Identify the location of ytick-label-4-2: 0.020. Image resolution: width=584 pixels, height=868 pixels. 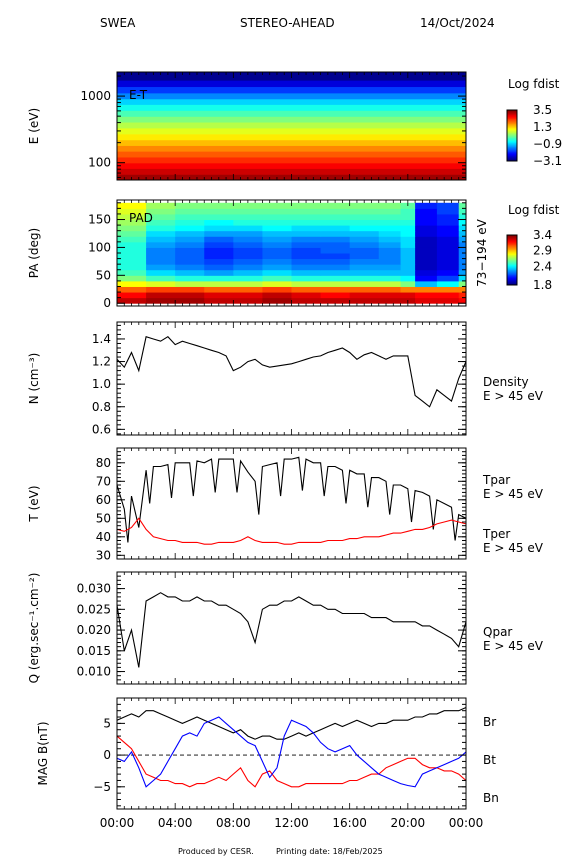
(94, 630).